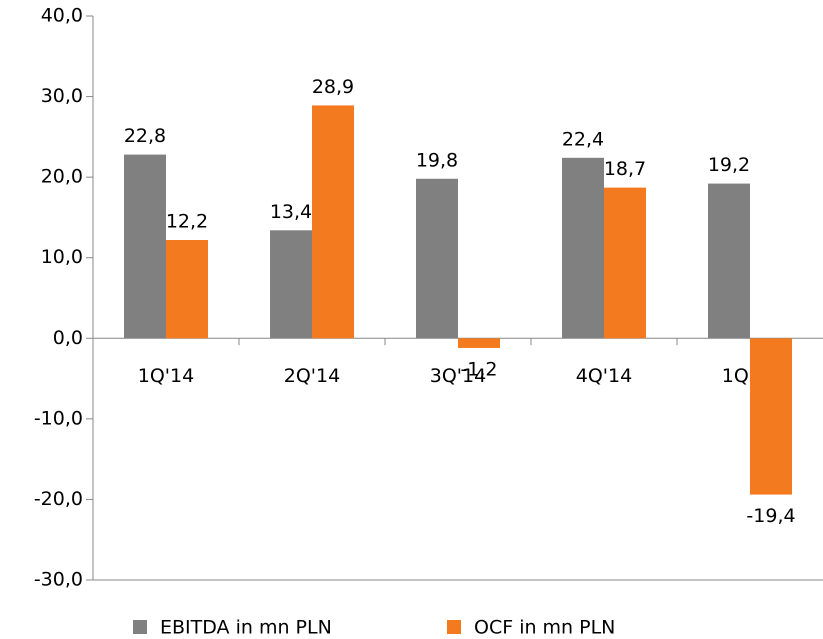 This screenshot has width=823, height=639. I want to click on value-label: -1,2, so click(478, 369).